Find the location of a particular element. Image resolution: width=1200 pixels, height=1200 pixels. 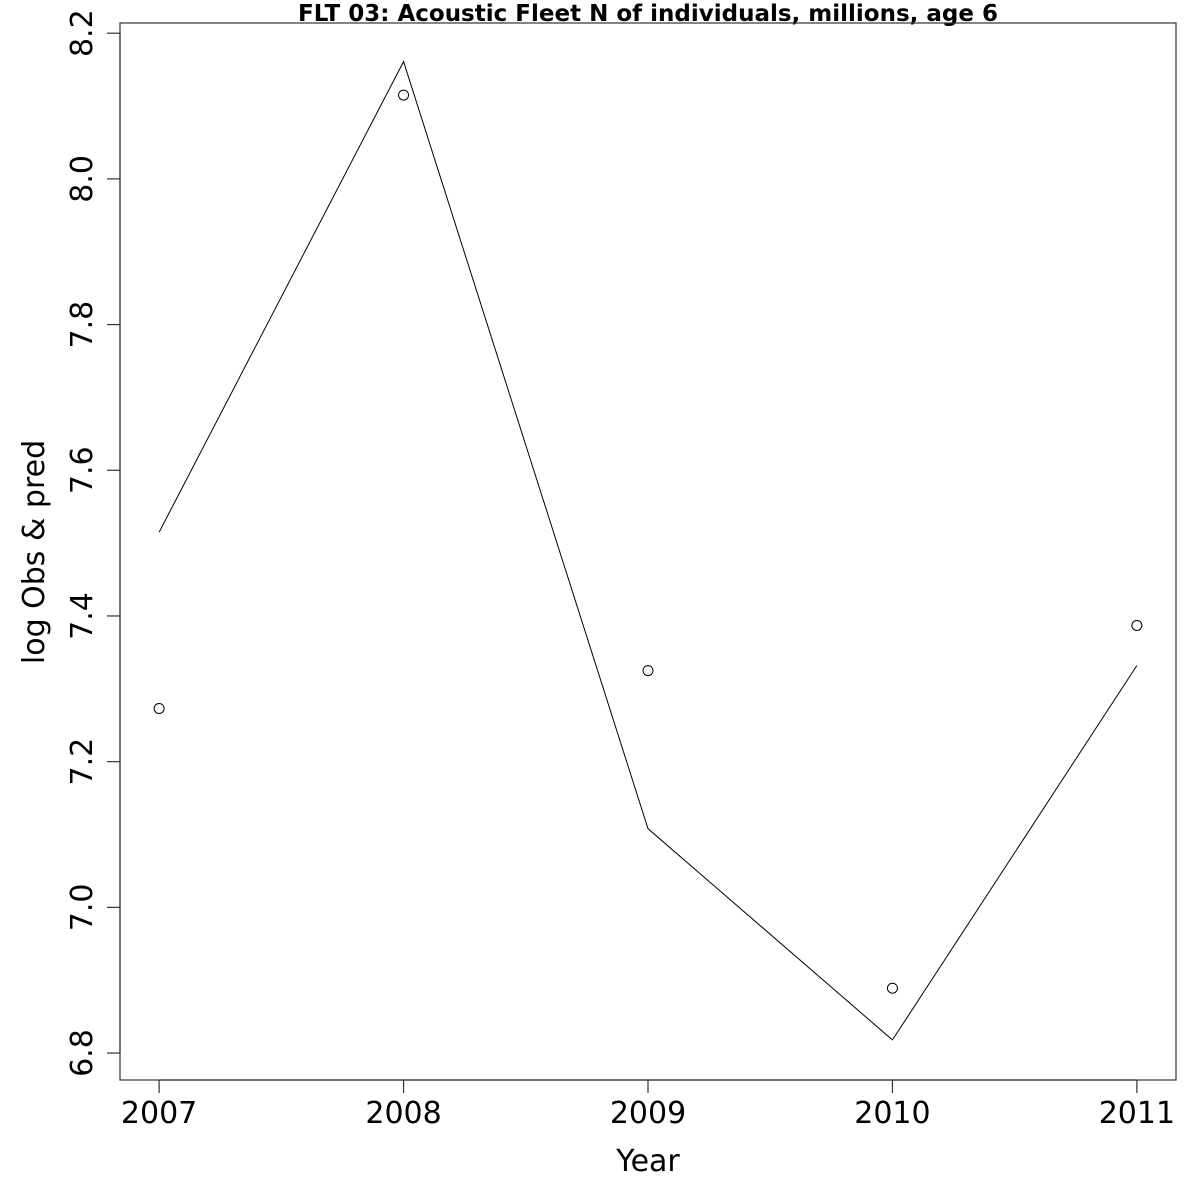

y-tick-label: 8.2 is located at coordinates (82, 33).